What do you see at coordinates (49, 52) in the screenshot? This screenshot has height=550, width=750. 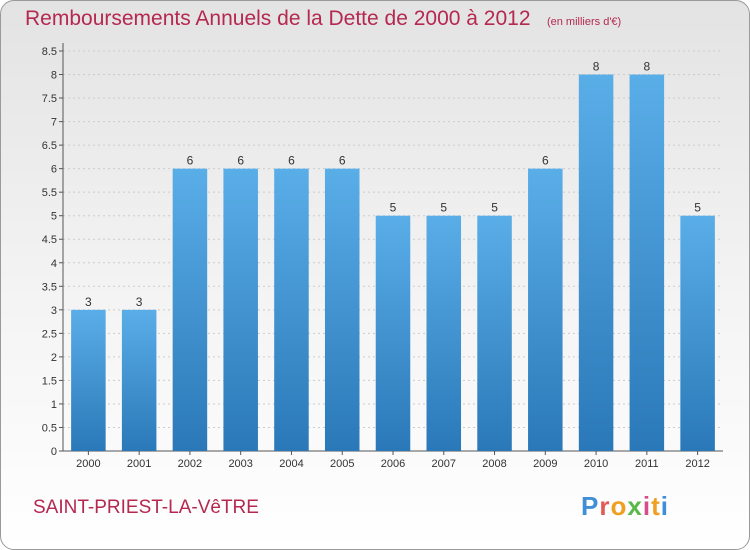 I see `y-tick-label: 8.5` at bounding box center [49, 52].